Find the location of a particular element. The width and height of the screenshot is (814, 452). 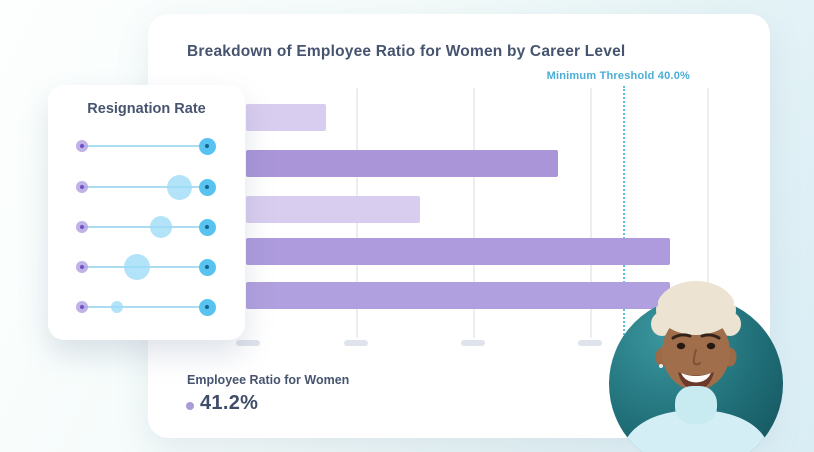

summary-bullet-icon is located at coordinates (190, 406).